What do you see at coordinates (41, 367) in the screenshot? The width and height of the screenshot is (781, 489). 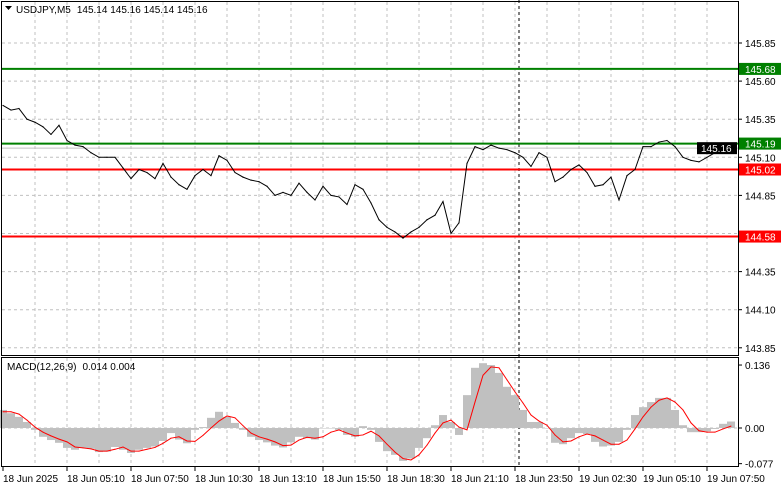 I see `macd-label: MACD(12,26,9)` at bounding box center [41, 367].